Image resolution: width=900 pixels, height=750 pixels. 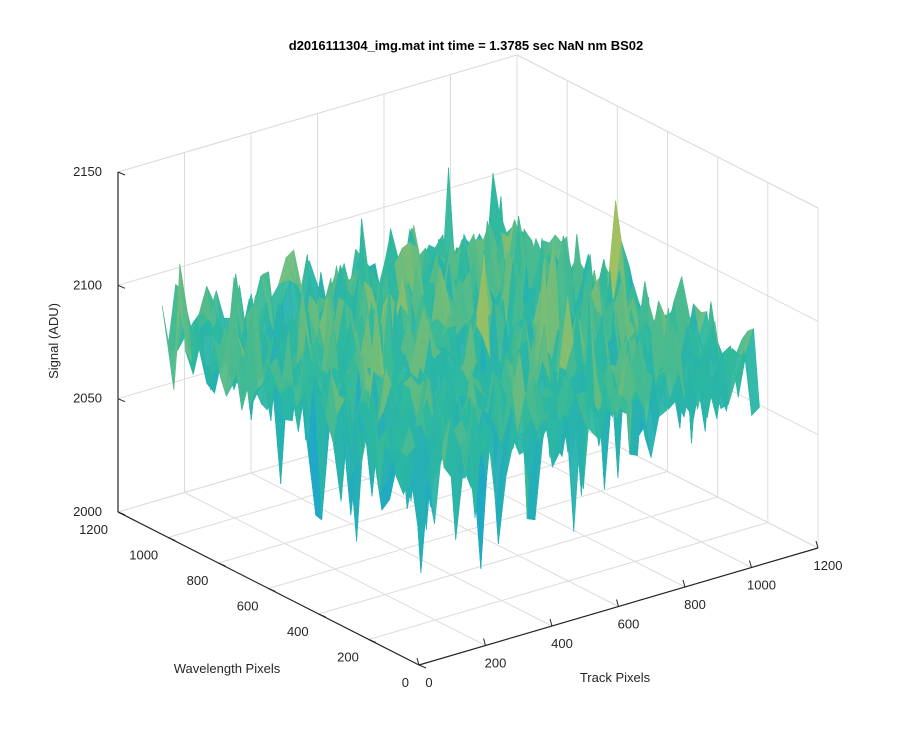 I want to click on z-tick-label: 2050, so click(x=87, y=398).